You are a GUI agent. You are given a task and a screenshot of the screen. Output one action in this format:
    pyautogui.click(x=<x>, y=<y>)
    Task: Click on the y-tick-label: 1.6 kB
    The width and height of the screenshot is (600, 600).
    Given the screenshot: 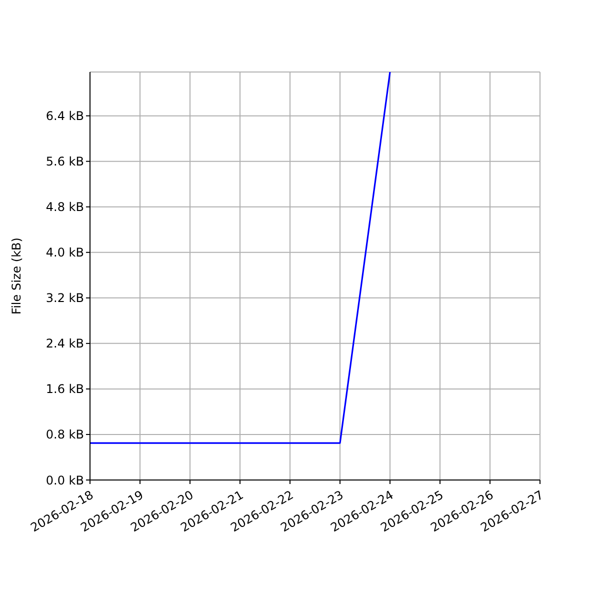 What is the action you would take?
    pyautogui.click(x=65, y=389)
    